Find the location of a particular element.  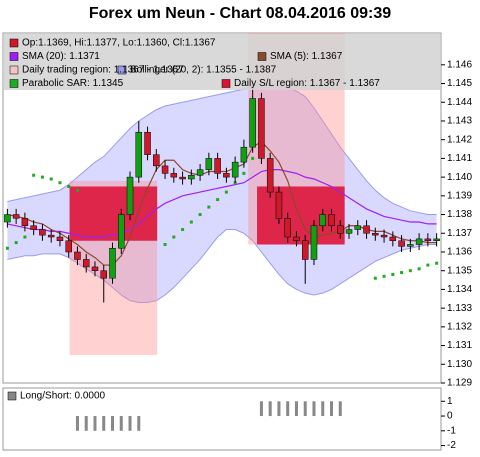

y-tick-label: 1 is located at coordinates (450, 401).